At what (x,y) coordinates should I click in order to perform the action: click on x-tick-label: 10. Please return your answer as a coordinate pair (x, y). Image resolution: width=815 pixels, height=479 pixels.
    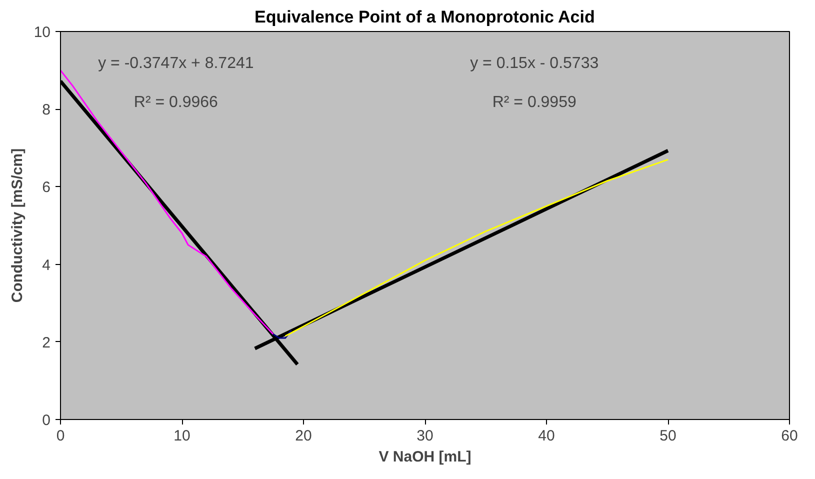
    Looking at the image, I should click on (182, 436).